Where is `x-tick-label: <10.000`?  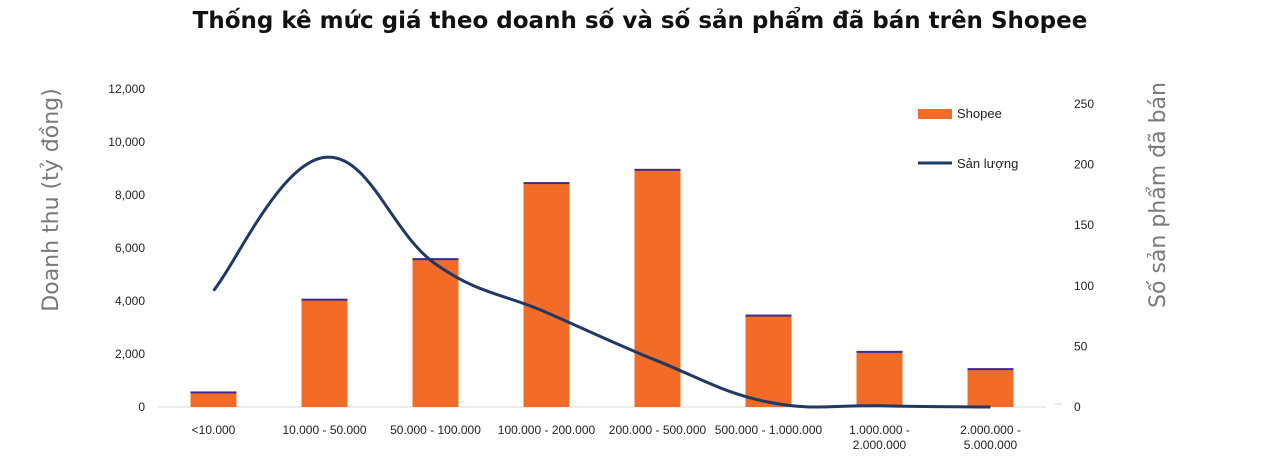 x-tick-label: <10.000 is located at coordinates (214, 430).